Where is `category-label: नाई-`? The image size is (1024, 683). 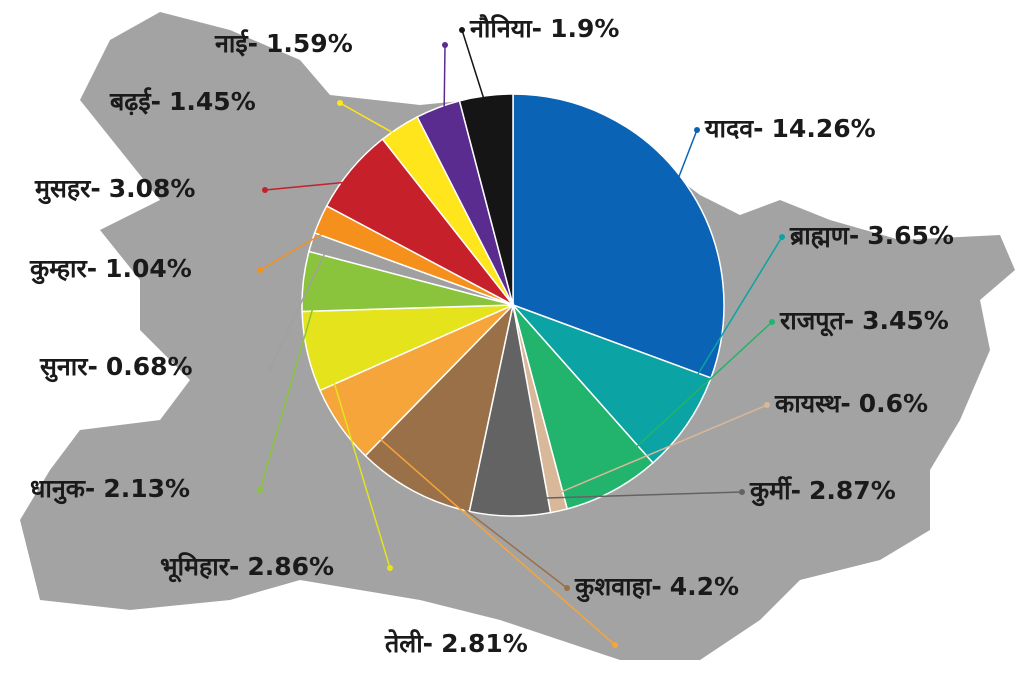
category-label: नाई- is located at coordinates (236, 43).